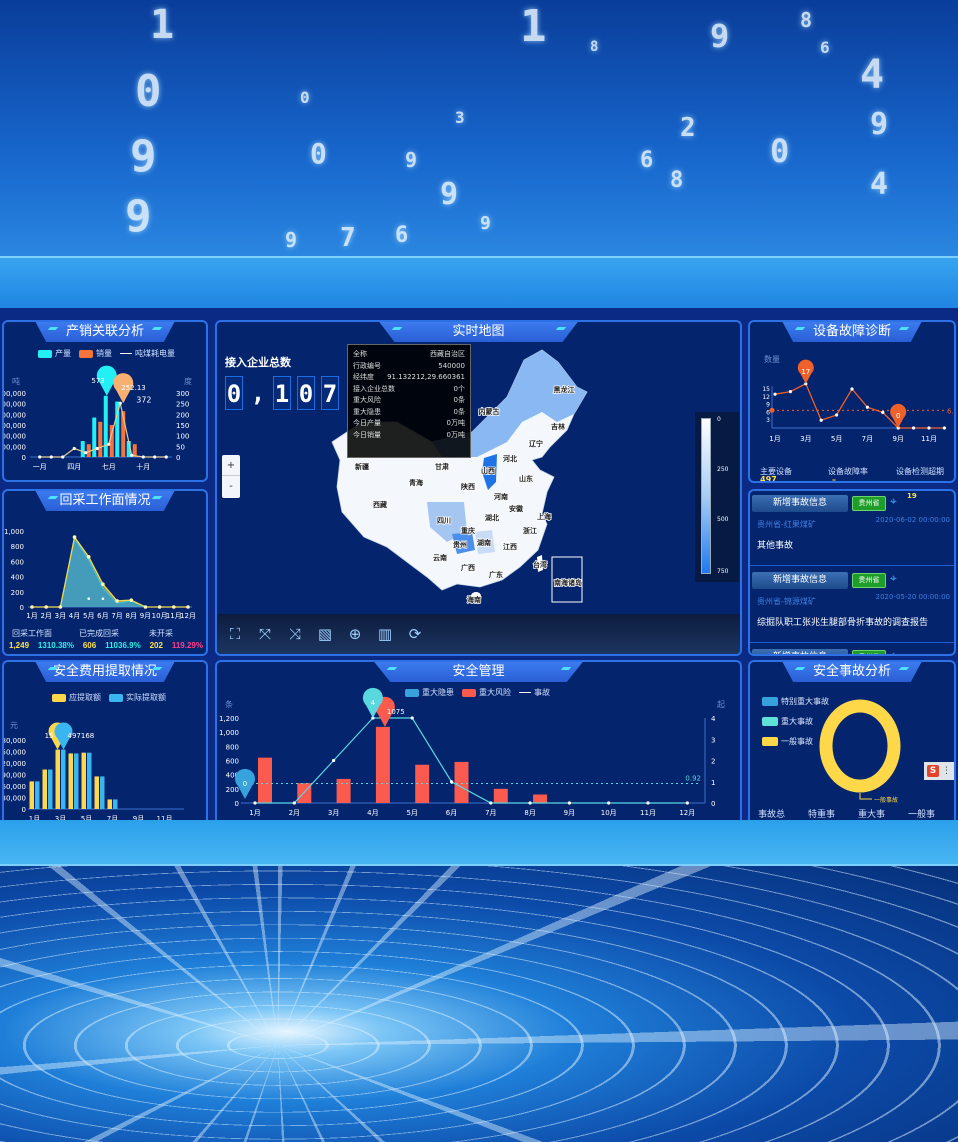 The width and height of the screenshot is (958, 1142). I want to click on slice-label: 一般事故, so click(886, 800).